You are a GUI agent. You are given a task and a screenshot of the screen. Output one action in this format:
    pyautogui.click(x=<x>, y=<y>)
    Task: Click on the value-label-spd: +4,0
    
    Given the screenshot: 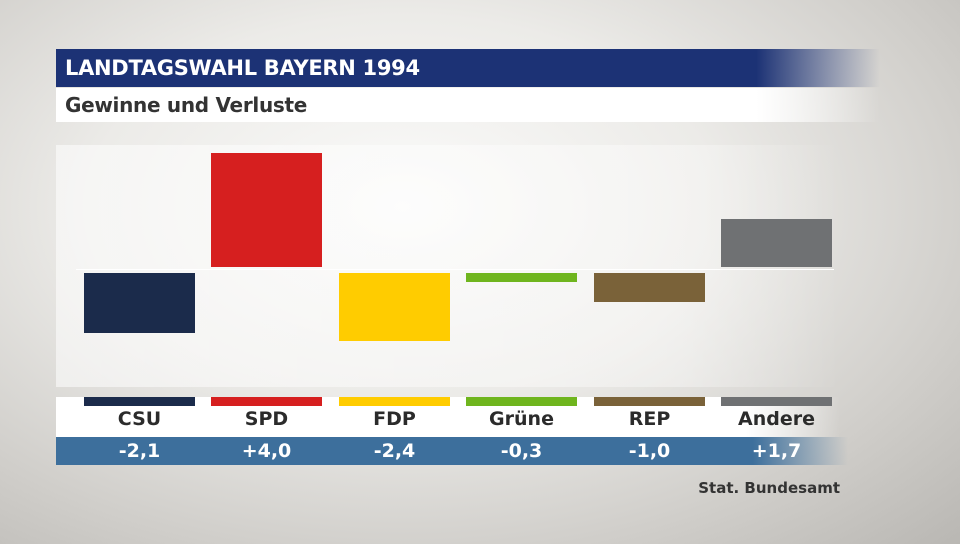 What is the action you would take?
    pyautogui.click(x=266, y=451)
    